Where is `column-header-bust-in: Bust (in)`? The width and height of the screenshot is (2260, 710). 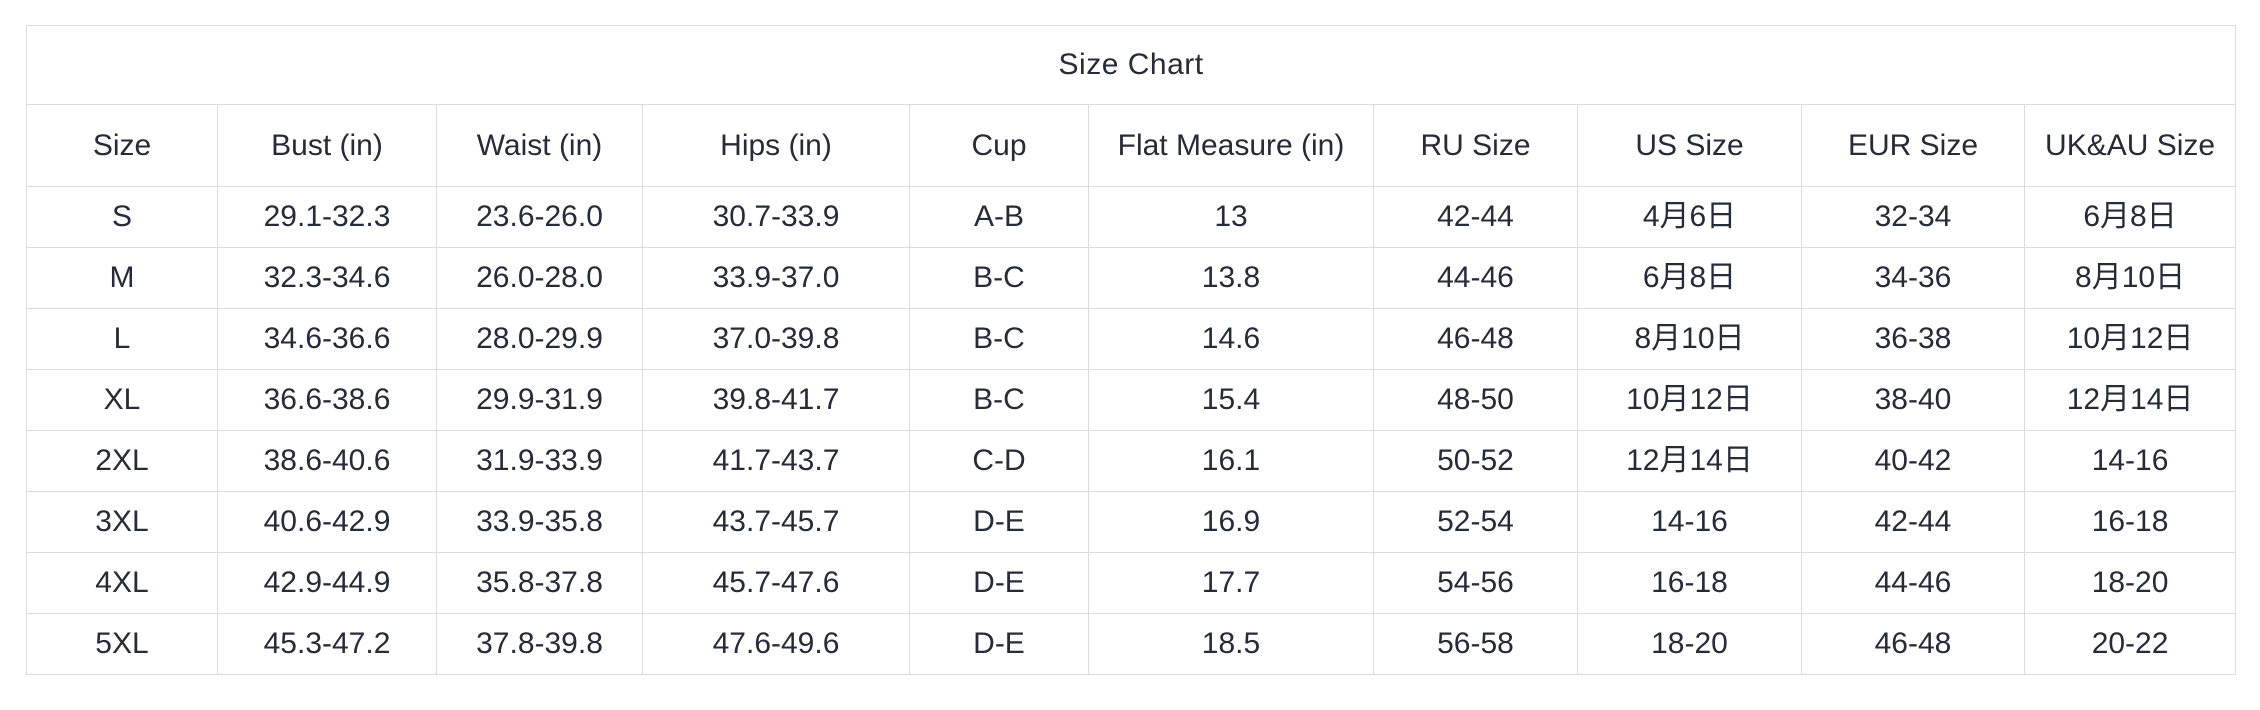 column-header-bust-in: Bust (in) is located at coordinates (327, 145).